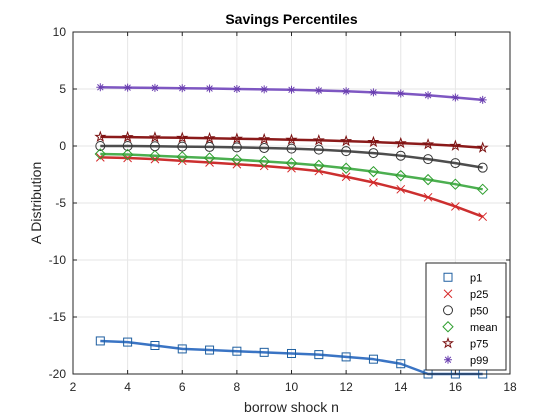 Image resolution: width=560 pixels, height=420 pixels. What do you see at coordinates (58, 317) in the screenshot?
I see `y-tick-label: -15` at bounding box center [58, 317].